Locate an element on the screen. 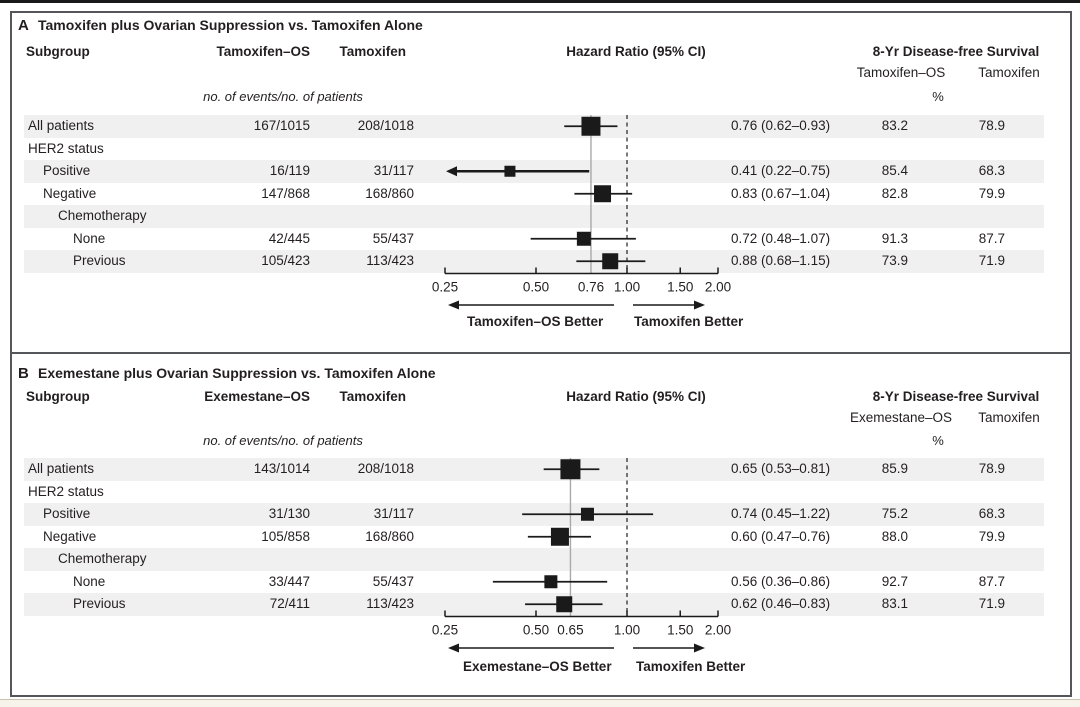 The width and height of the screenshot is (1080, 707). panel-letter: B is located at coordinates (23, 373).